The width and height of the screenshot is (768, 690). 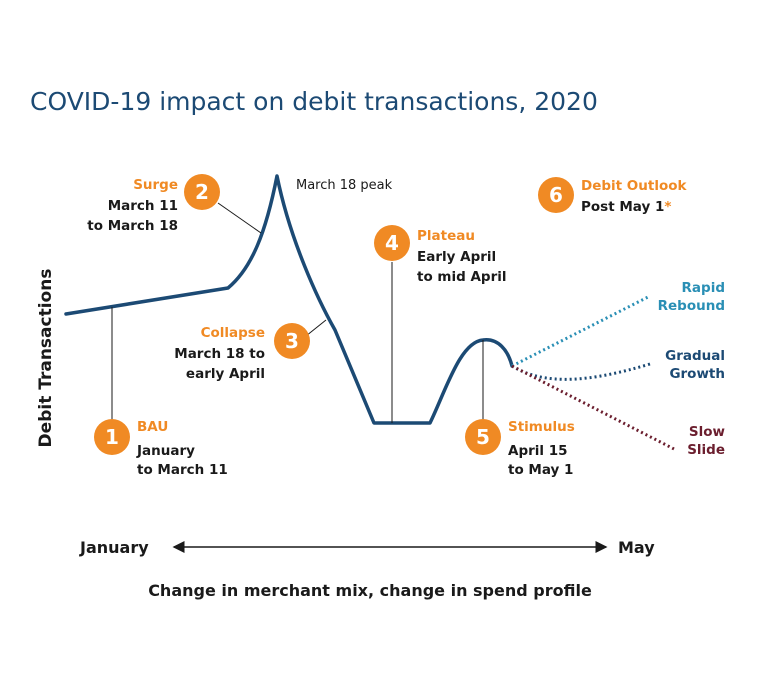 What do you see at coordinates (182, 470) in the screenshot?
I see `phase-detail: to March 11` at bounding box center [182, 470].